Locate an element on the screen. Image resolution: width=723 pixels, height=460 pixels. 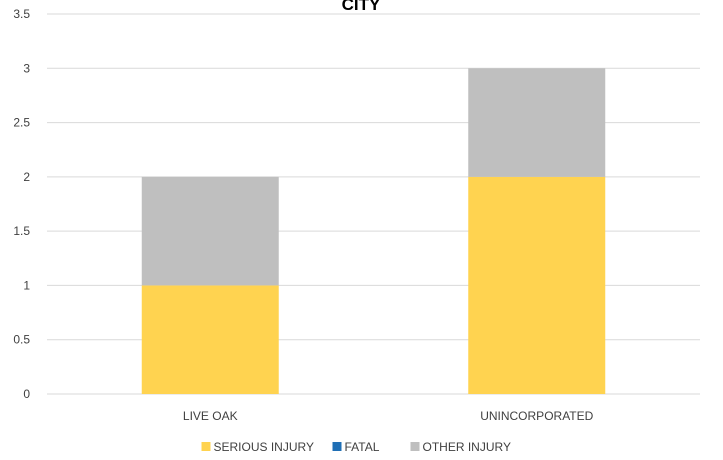
y-tick-label: 1 is located at coordinates (26, 285).